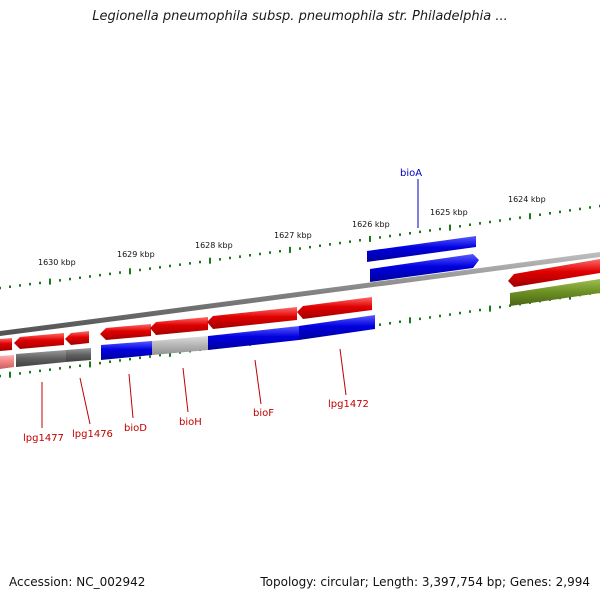  Describe the element at coordinates (180, 345) in the screenshot. I see `feature-lightgray-bioH` at that location.